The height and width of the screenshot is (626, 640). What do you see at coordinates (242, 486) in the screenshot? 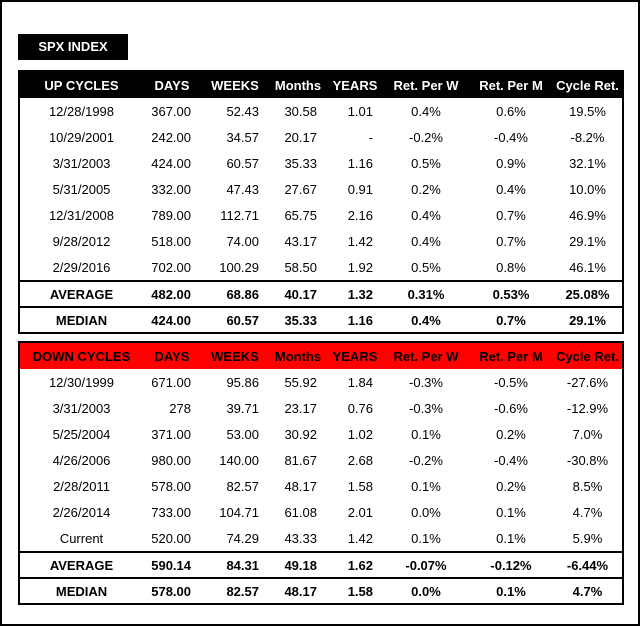
I see `table-cell: 82.57` at bounding box center [242, 486].